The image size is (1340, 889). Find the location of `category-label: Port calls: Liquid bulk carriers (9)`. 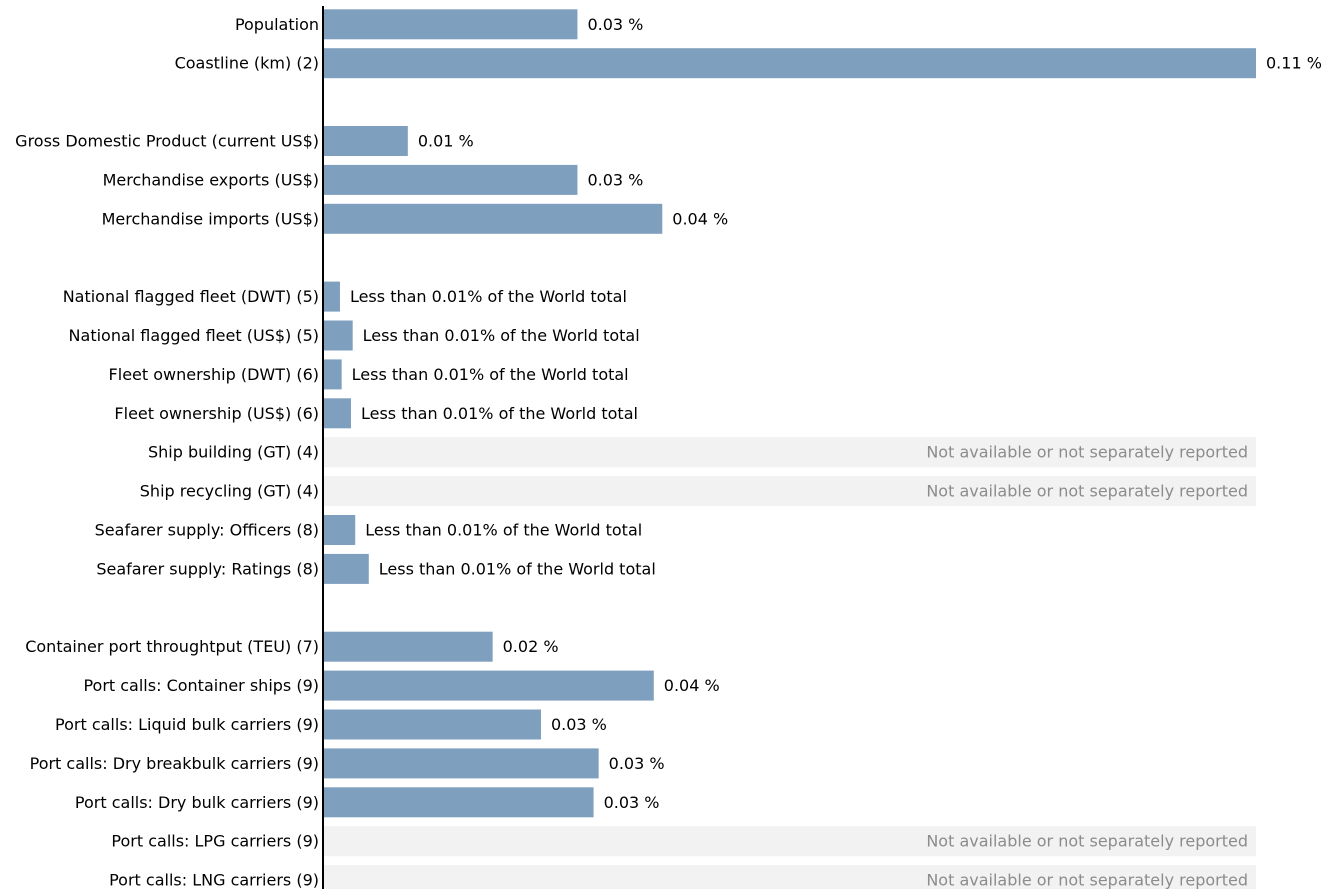

category-label: Port calls: Liquid bulk carriers (9) is located at coordinates (187, 724).